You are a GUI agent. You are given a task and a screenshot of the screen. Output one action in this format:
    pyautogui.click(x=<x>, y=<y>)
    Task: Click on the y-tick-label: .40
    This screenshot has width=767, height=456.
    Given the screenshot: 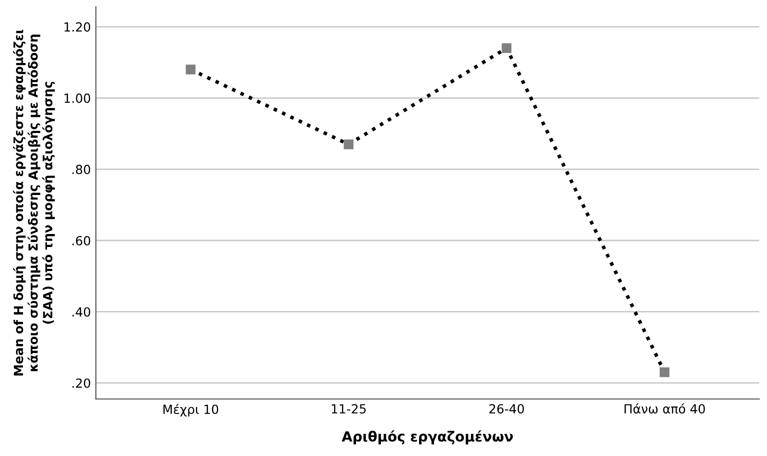 What is the action you would take?
    pyautogui.click(x=81, y=312)
    